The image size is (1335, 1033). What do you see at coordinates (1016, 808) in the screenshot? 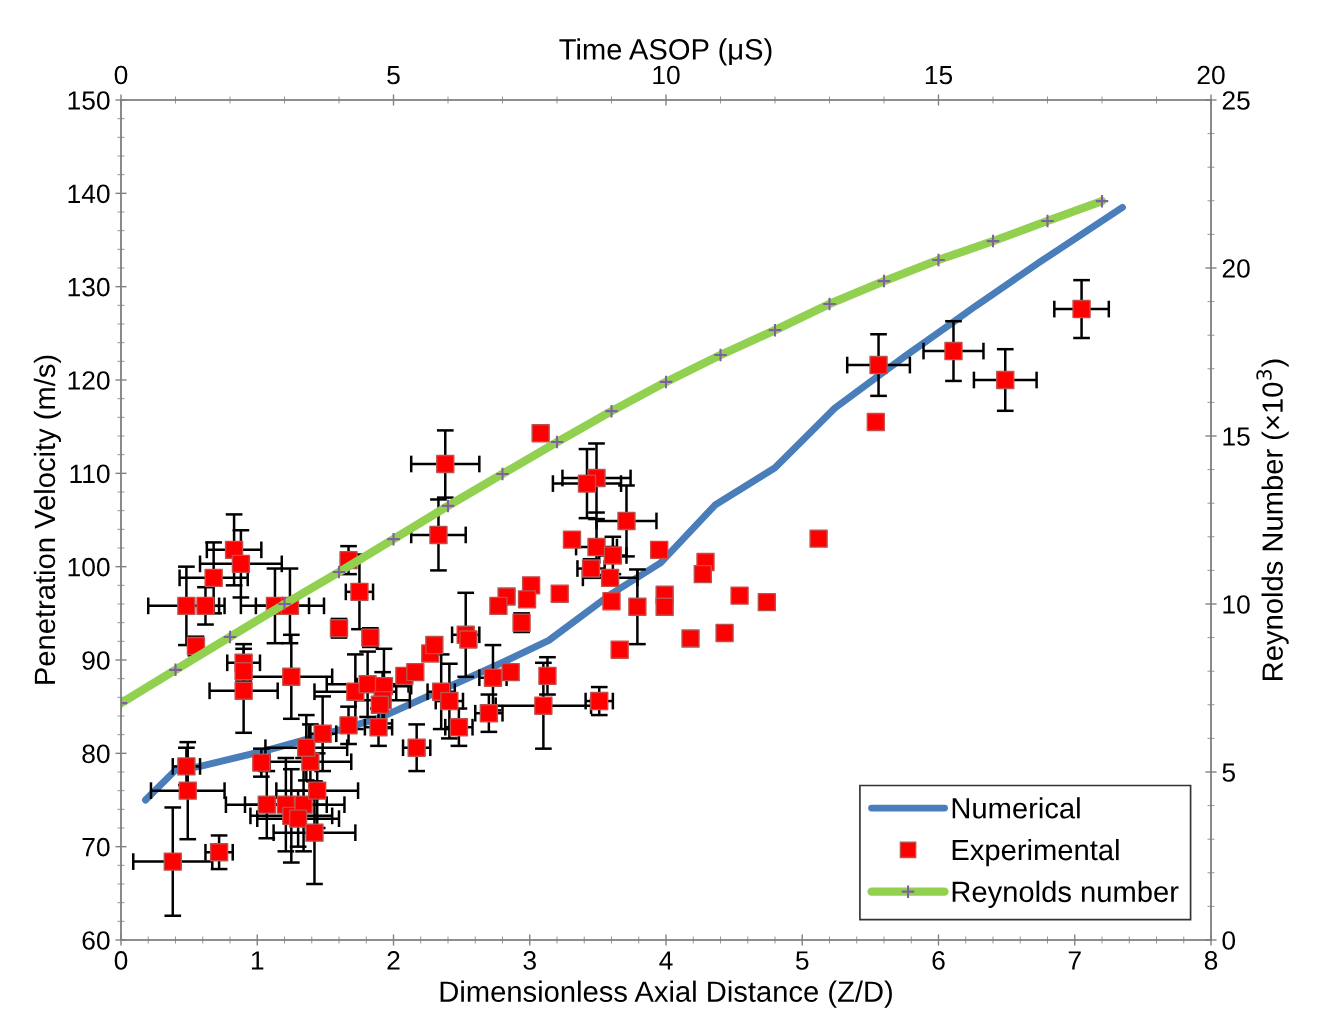
I see `legend-label: Numerical` at bounding box center [1016, 808].